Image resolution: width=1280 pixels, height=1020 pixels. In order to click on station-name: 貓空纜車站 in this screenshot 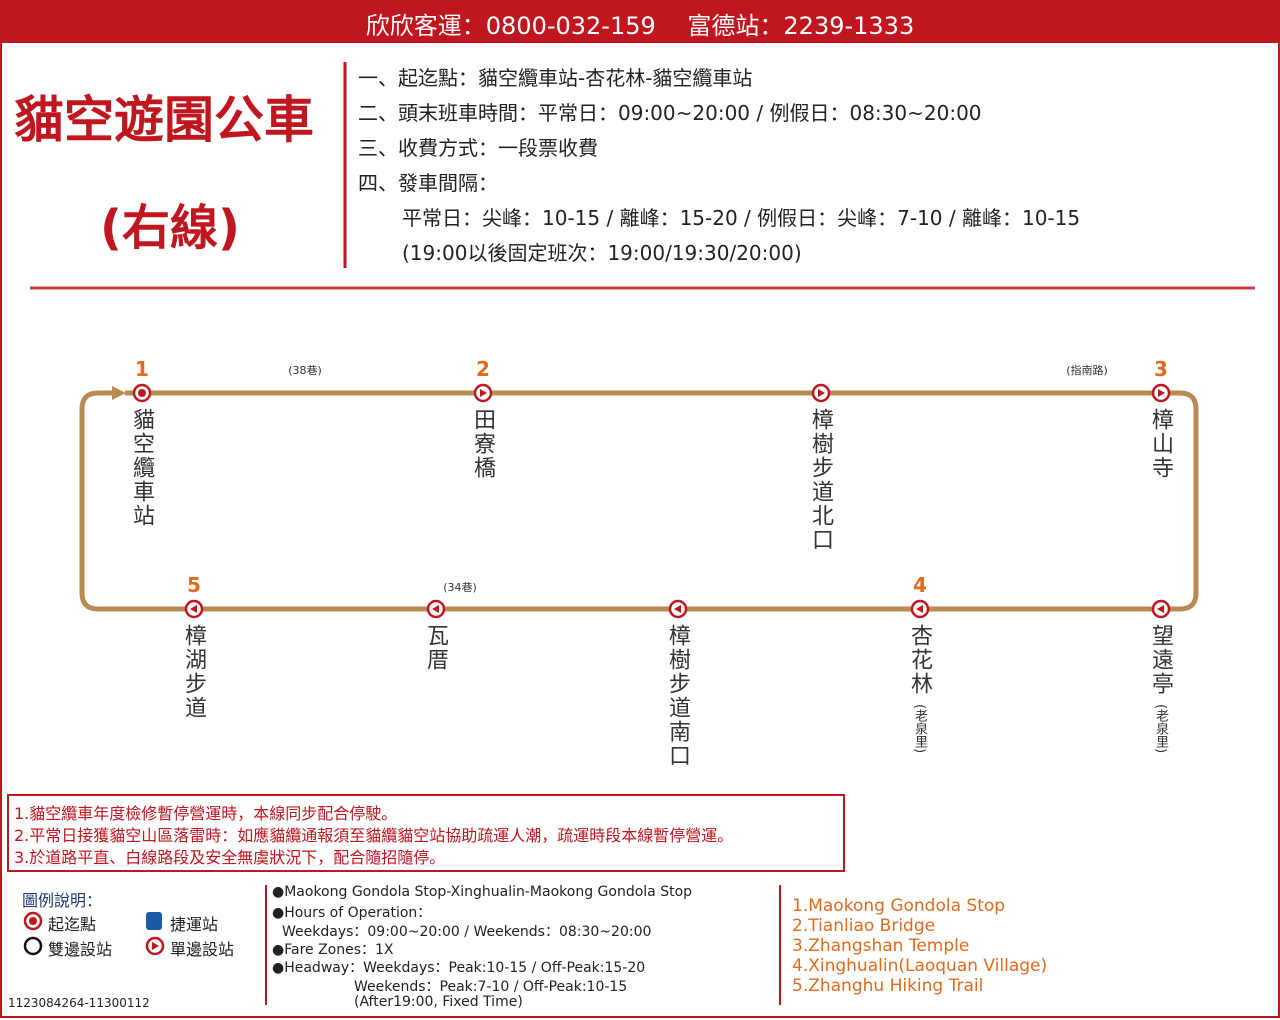, I will do `click(141, 468)`.